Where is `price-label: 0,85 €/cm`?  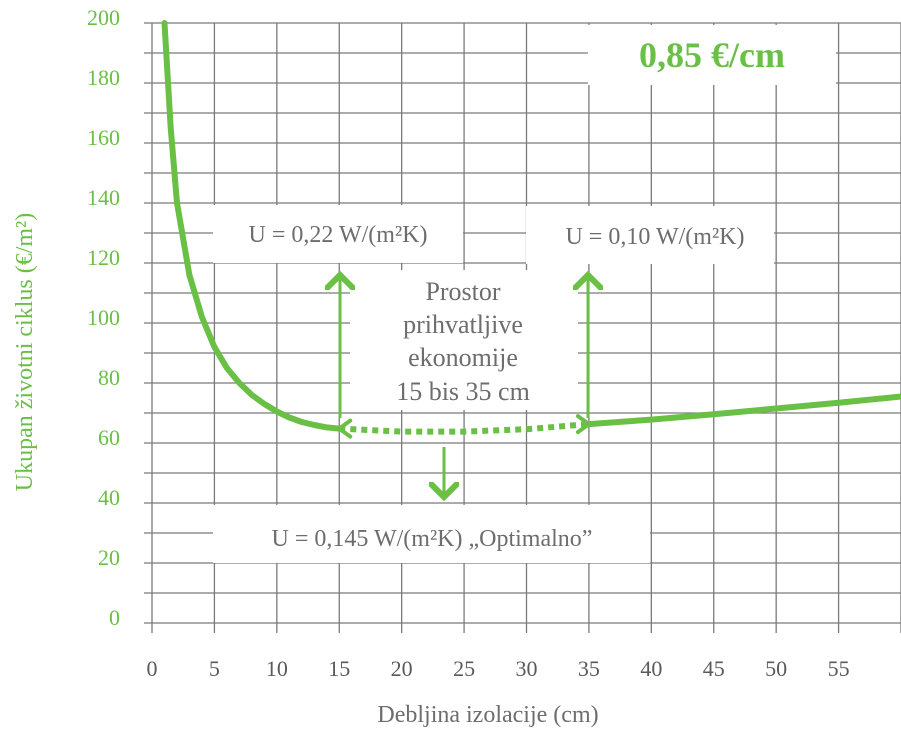
price-label: 0,85 €/cm is located at coordinates (712, 55).